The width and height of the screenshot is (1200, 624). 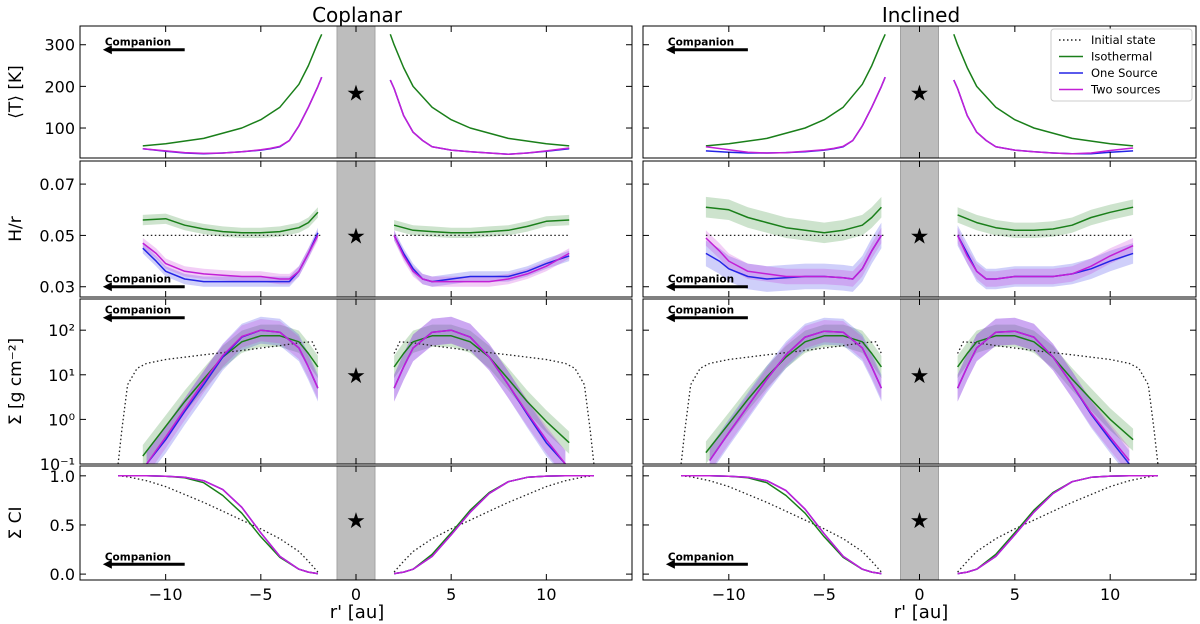 What do you see at coordinates (62, 525) in the screenshot?
I see `y-tick-label: 0.5` at bounding box center [62, 525].